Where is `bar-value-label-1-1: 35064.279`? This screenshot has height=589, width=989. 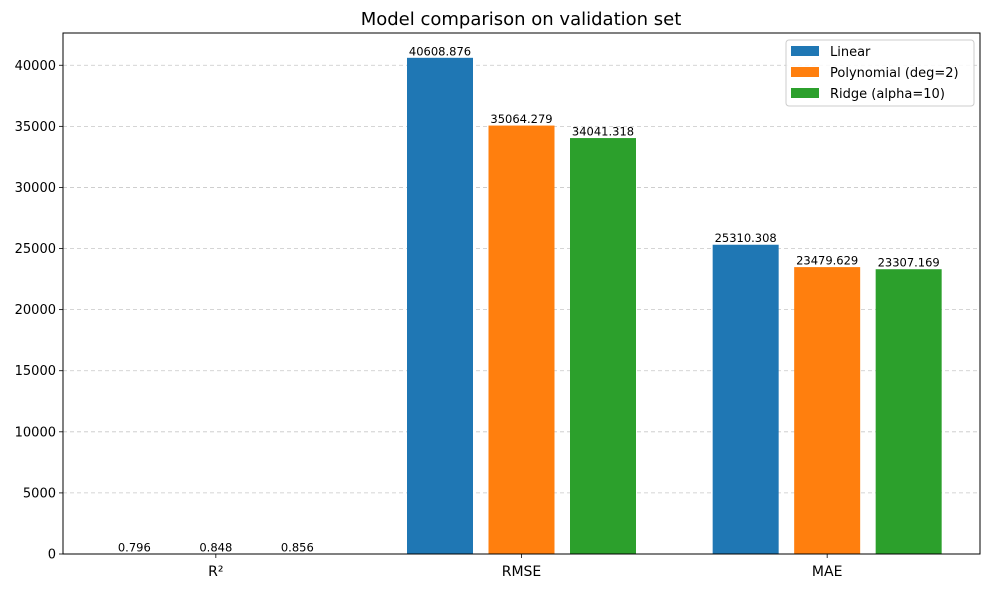 bar-value-label-1-1: 35064.279 is located at coordinates (521, 119).